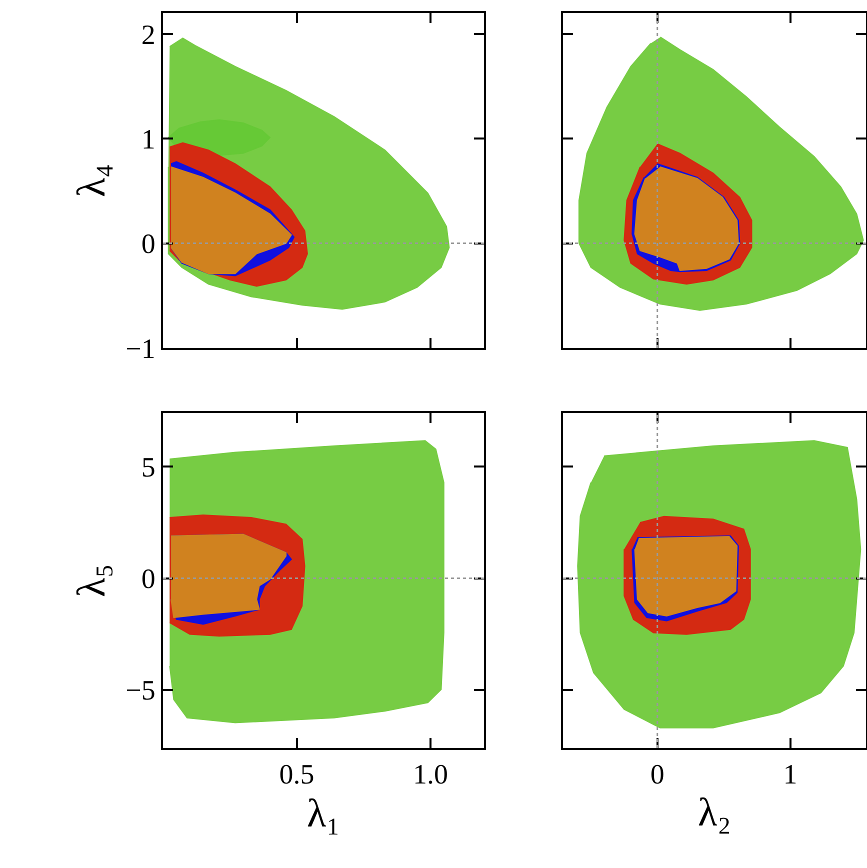 Image resolution: width=867 pixels, height=868 pixels. What do you see at coordinates (323, 813) in the screenshot?
I see `x-axis-title: λ₁` at bounding box center [323, 813].